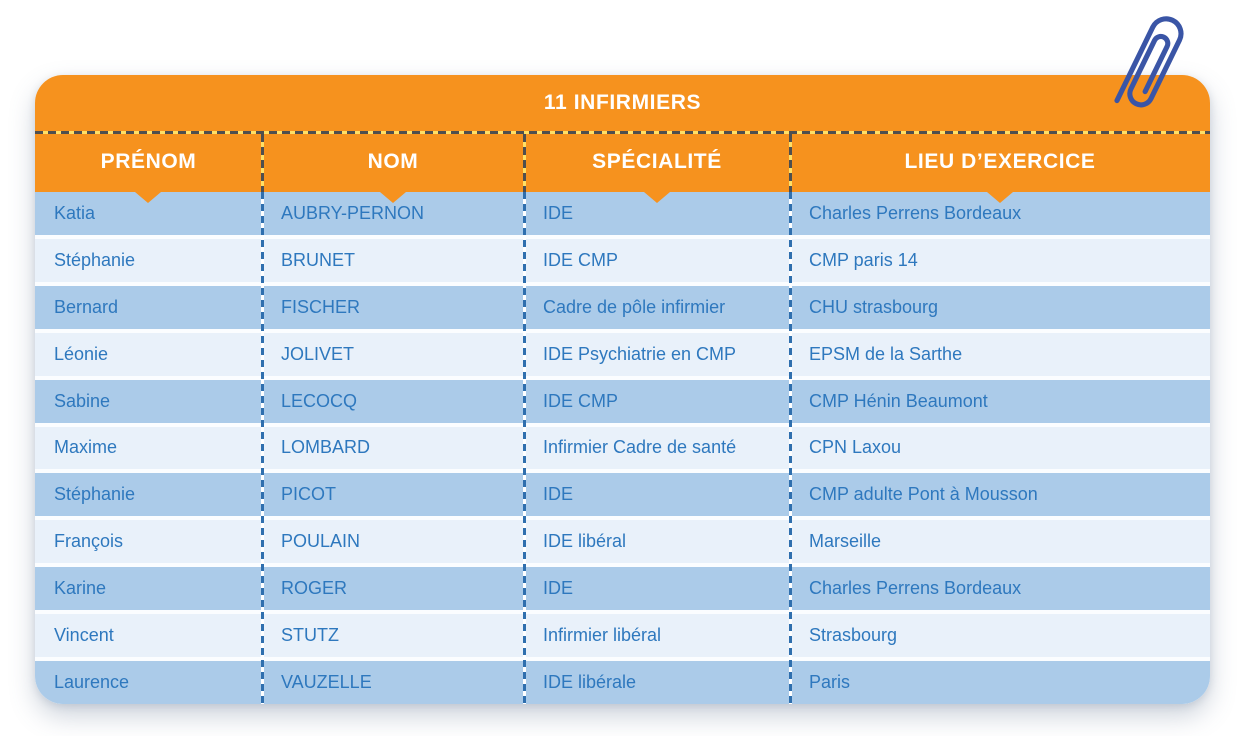  I want to click on cell-prenom: Sabine, so click(82, 400).